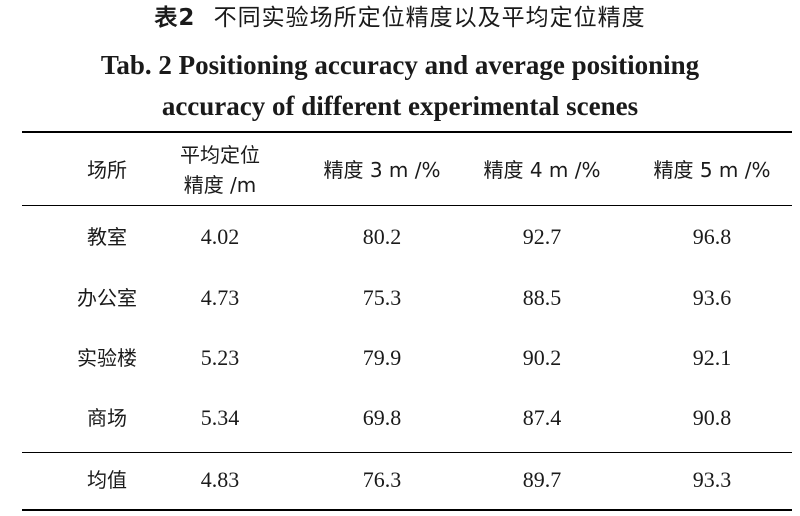 The image size is (800, 516). Describe the element at coordinates (712, 297) in the screenshot. I see `cell-5m: 93.6` at that location.